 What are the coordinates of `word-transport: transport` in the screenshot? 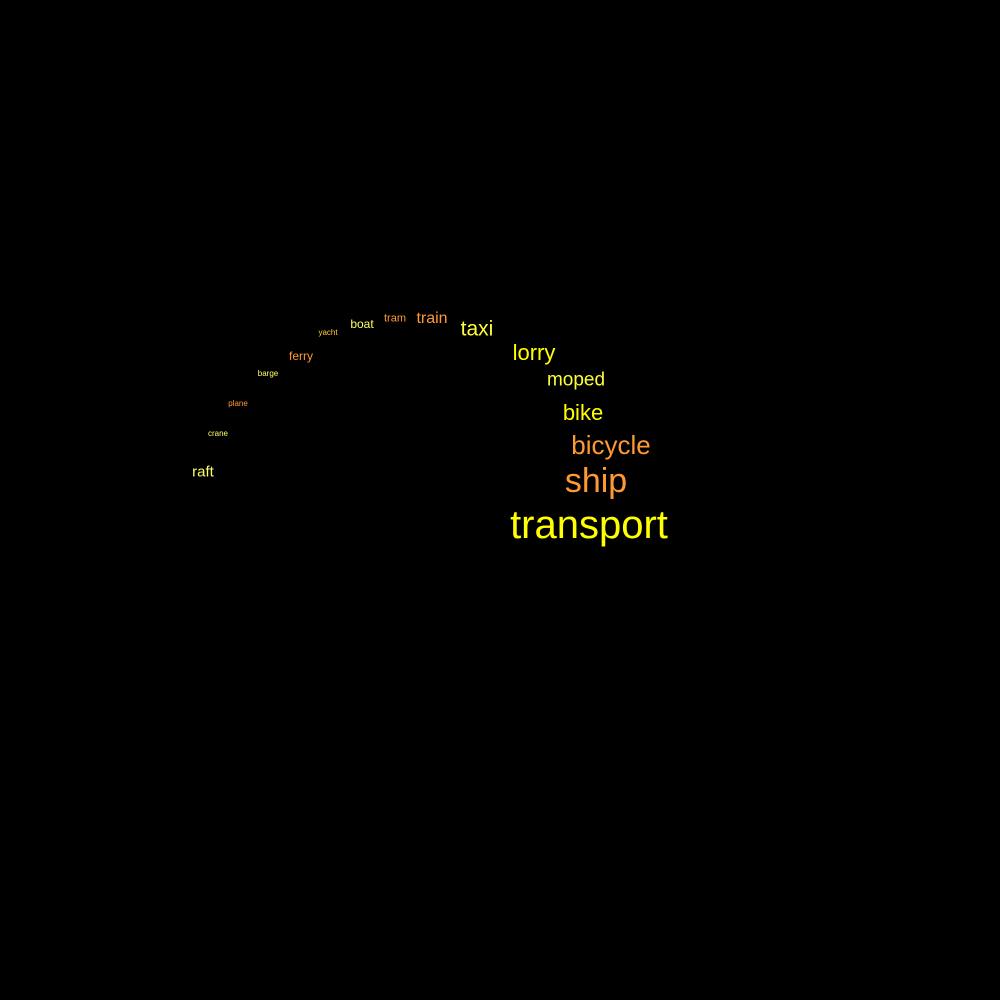 It's located at (589, 525).